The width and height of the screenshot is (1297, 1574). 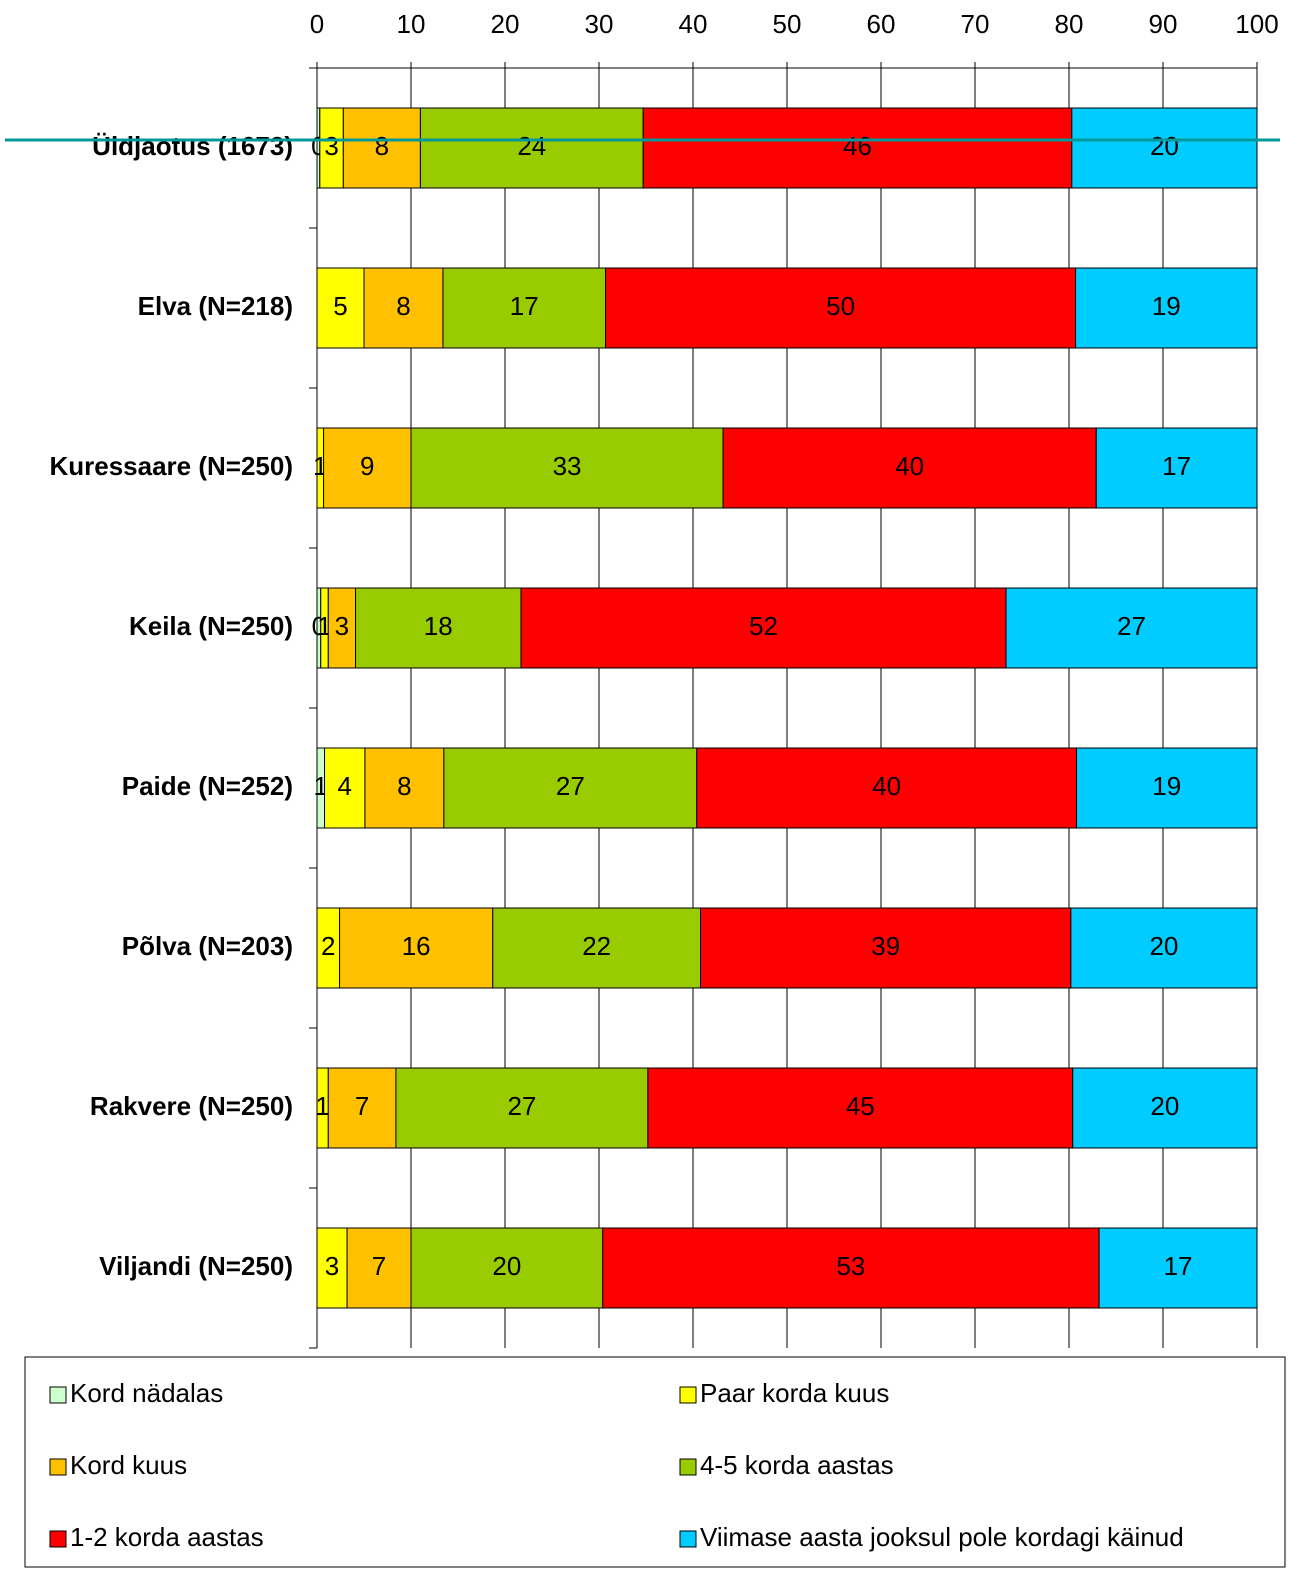 I want to click on y-tick-label: Üldjaotus (1673), so click(x=192, y=146).